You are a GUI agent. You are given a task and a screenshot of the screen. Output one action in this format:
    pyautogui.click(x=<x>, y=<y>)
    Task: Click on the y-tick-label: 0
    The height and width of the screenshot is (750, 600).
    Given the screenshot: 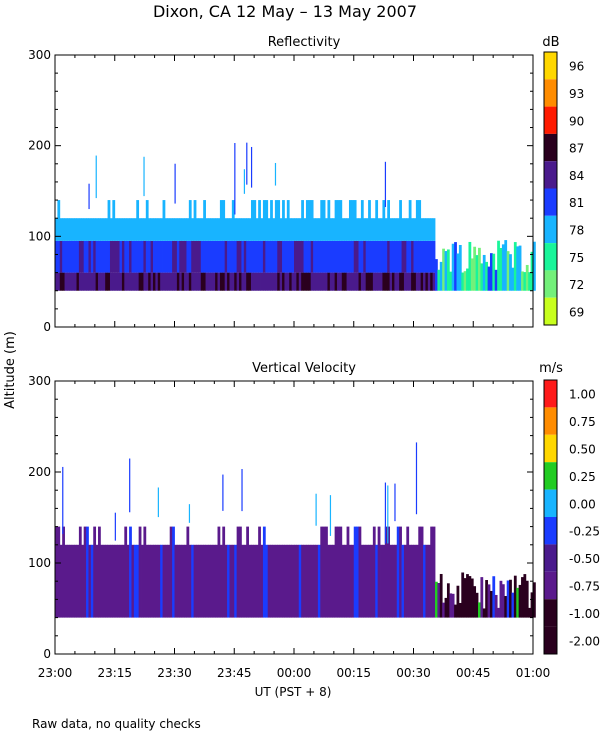 What is the action you would take?
    pyautogui.click(x=47, y=327)
    